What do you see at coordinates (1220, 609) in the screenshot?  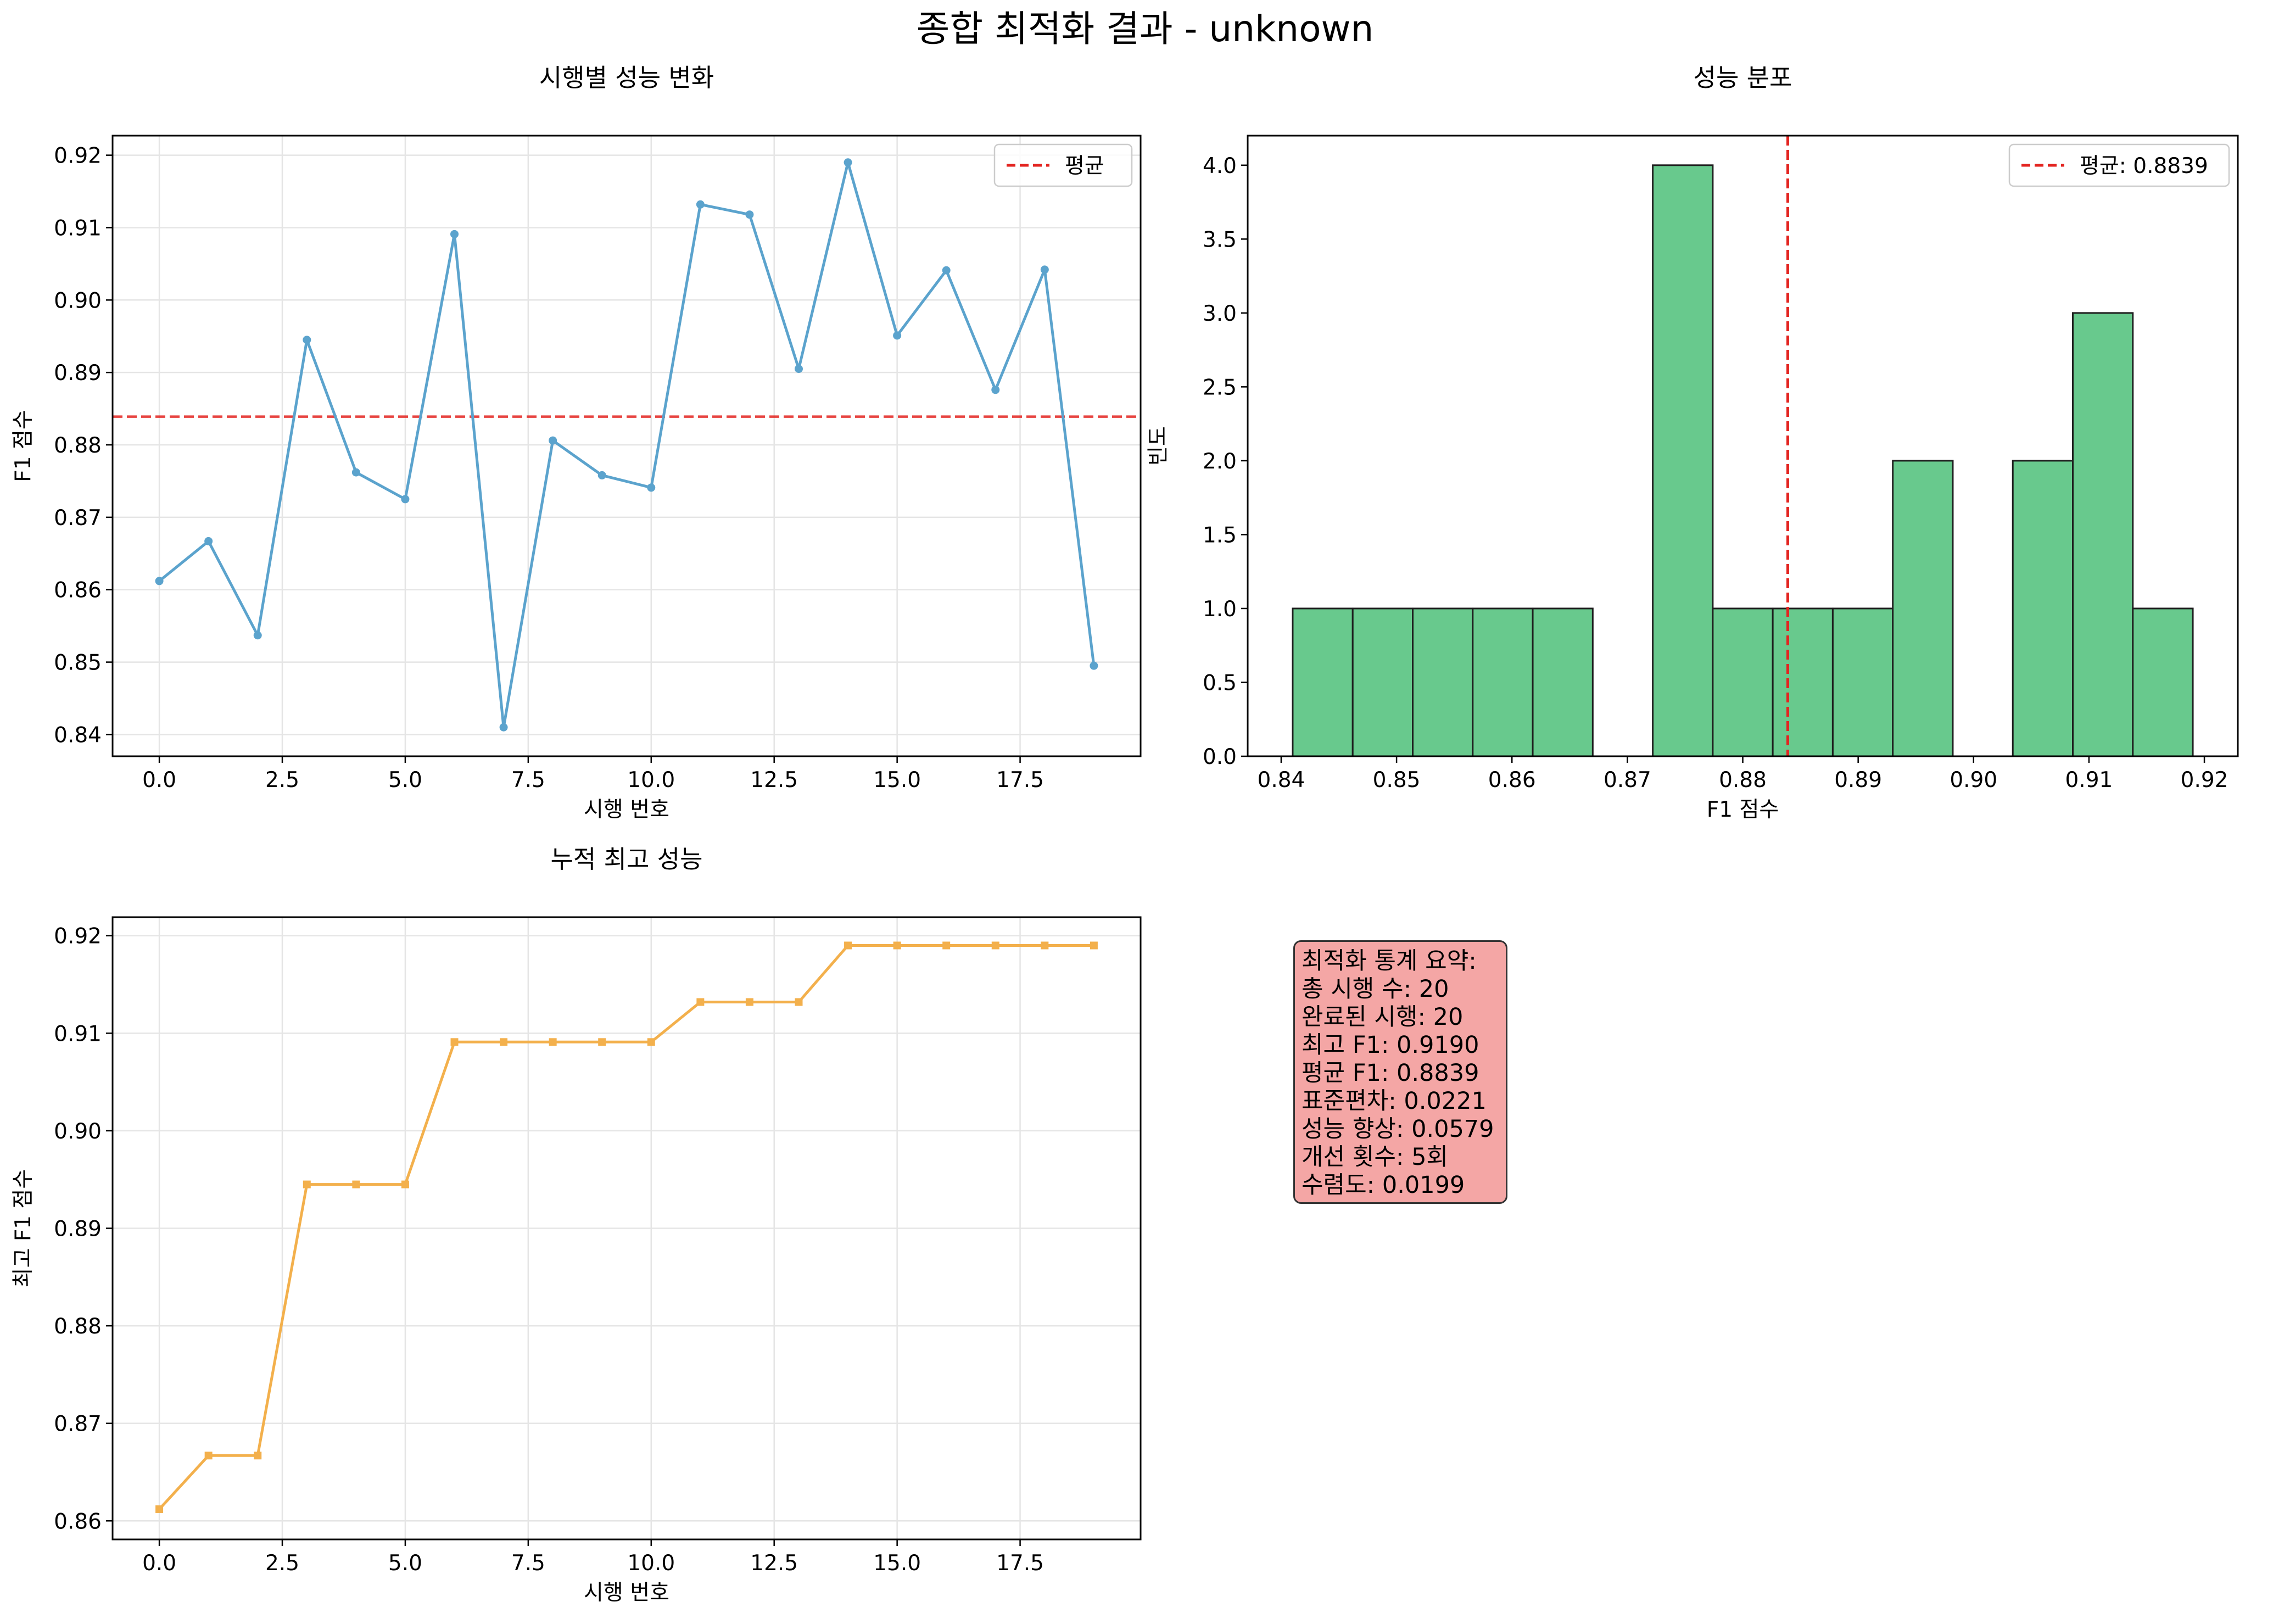 I see `y-tick-label-2: 1.0` at bounding box center [1220, 609].